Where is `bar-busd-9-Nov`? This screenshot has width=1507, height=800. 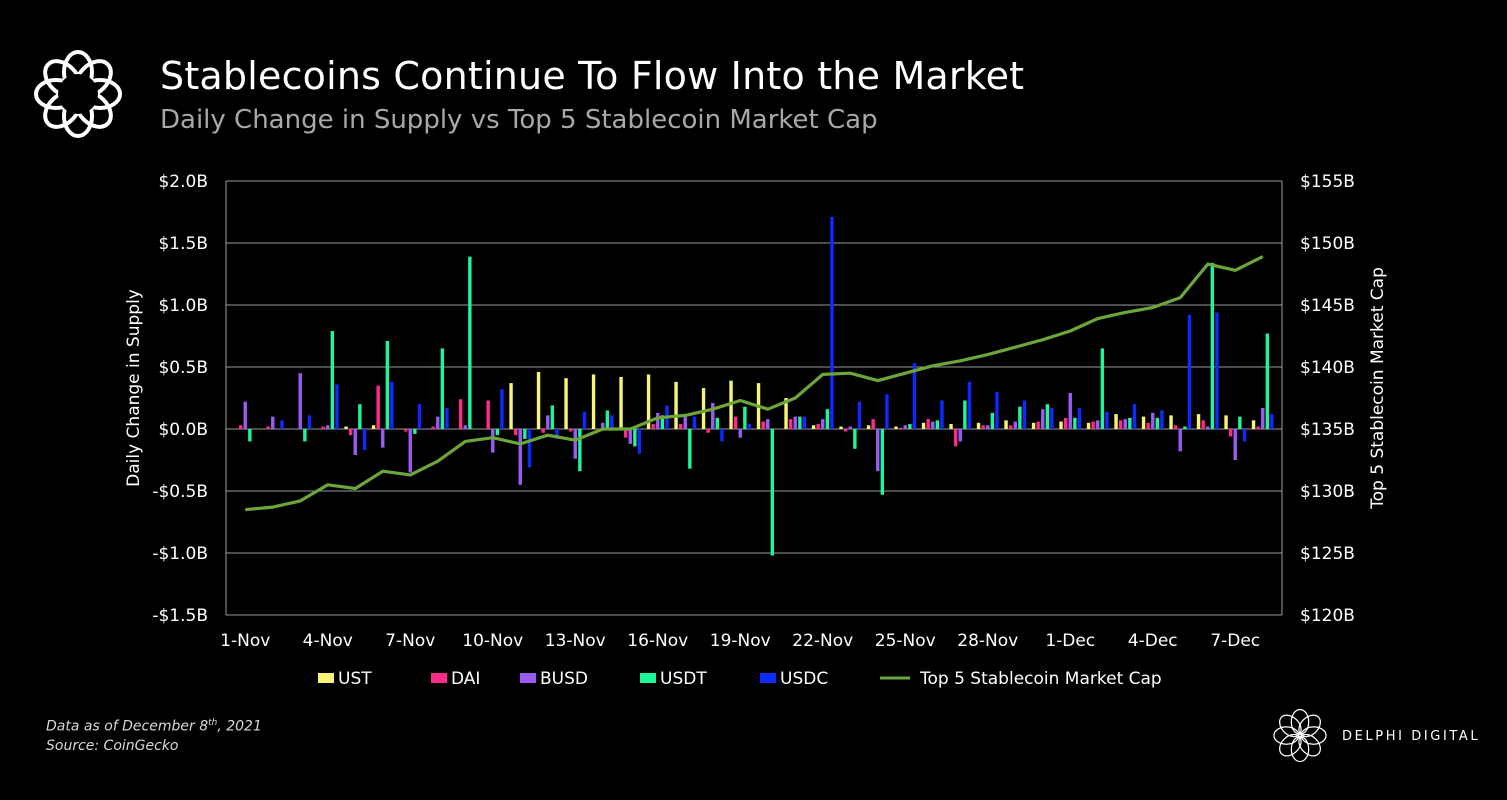
bar-busd-9-Nov is located at coordinates (465, 427).